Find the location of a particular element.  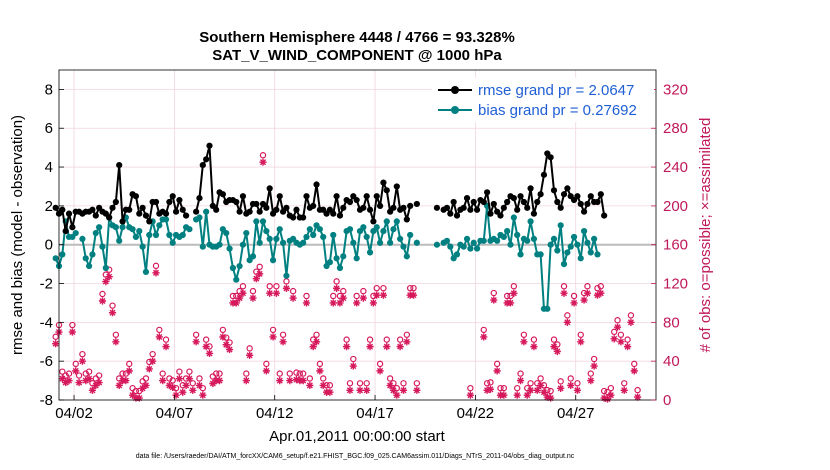

y-tick-label-right: 120 is located at coordinates (675, 284).